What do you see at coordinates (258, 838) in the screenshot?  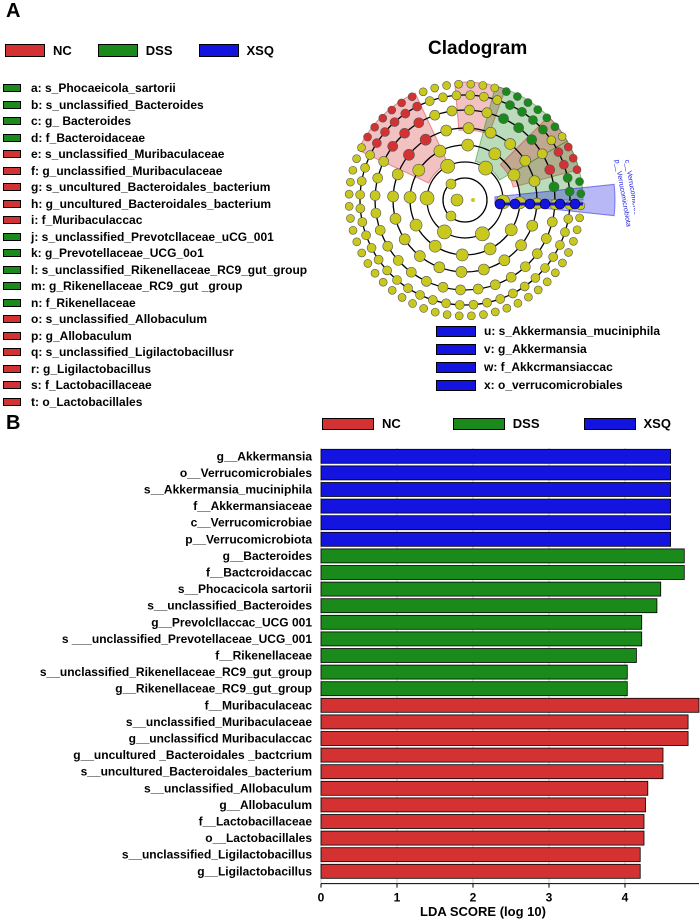 I see `lda-bar-label: o__Lactobacillales` at bounding box center [258, 838].